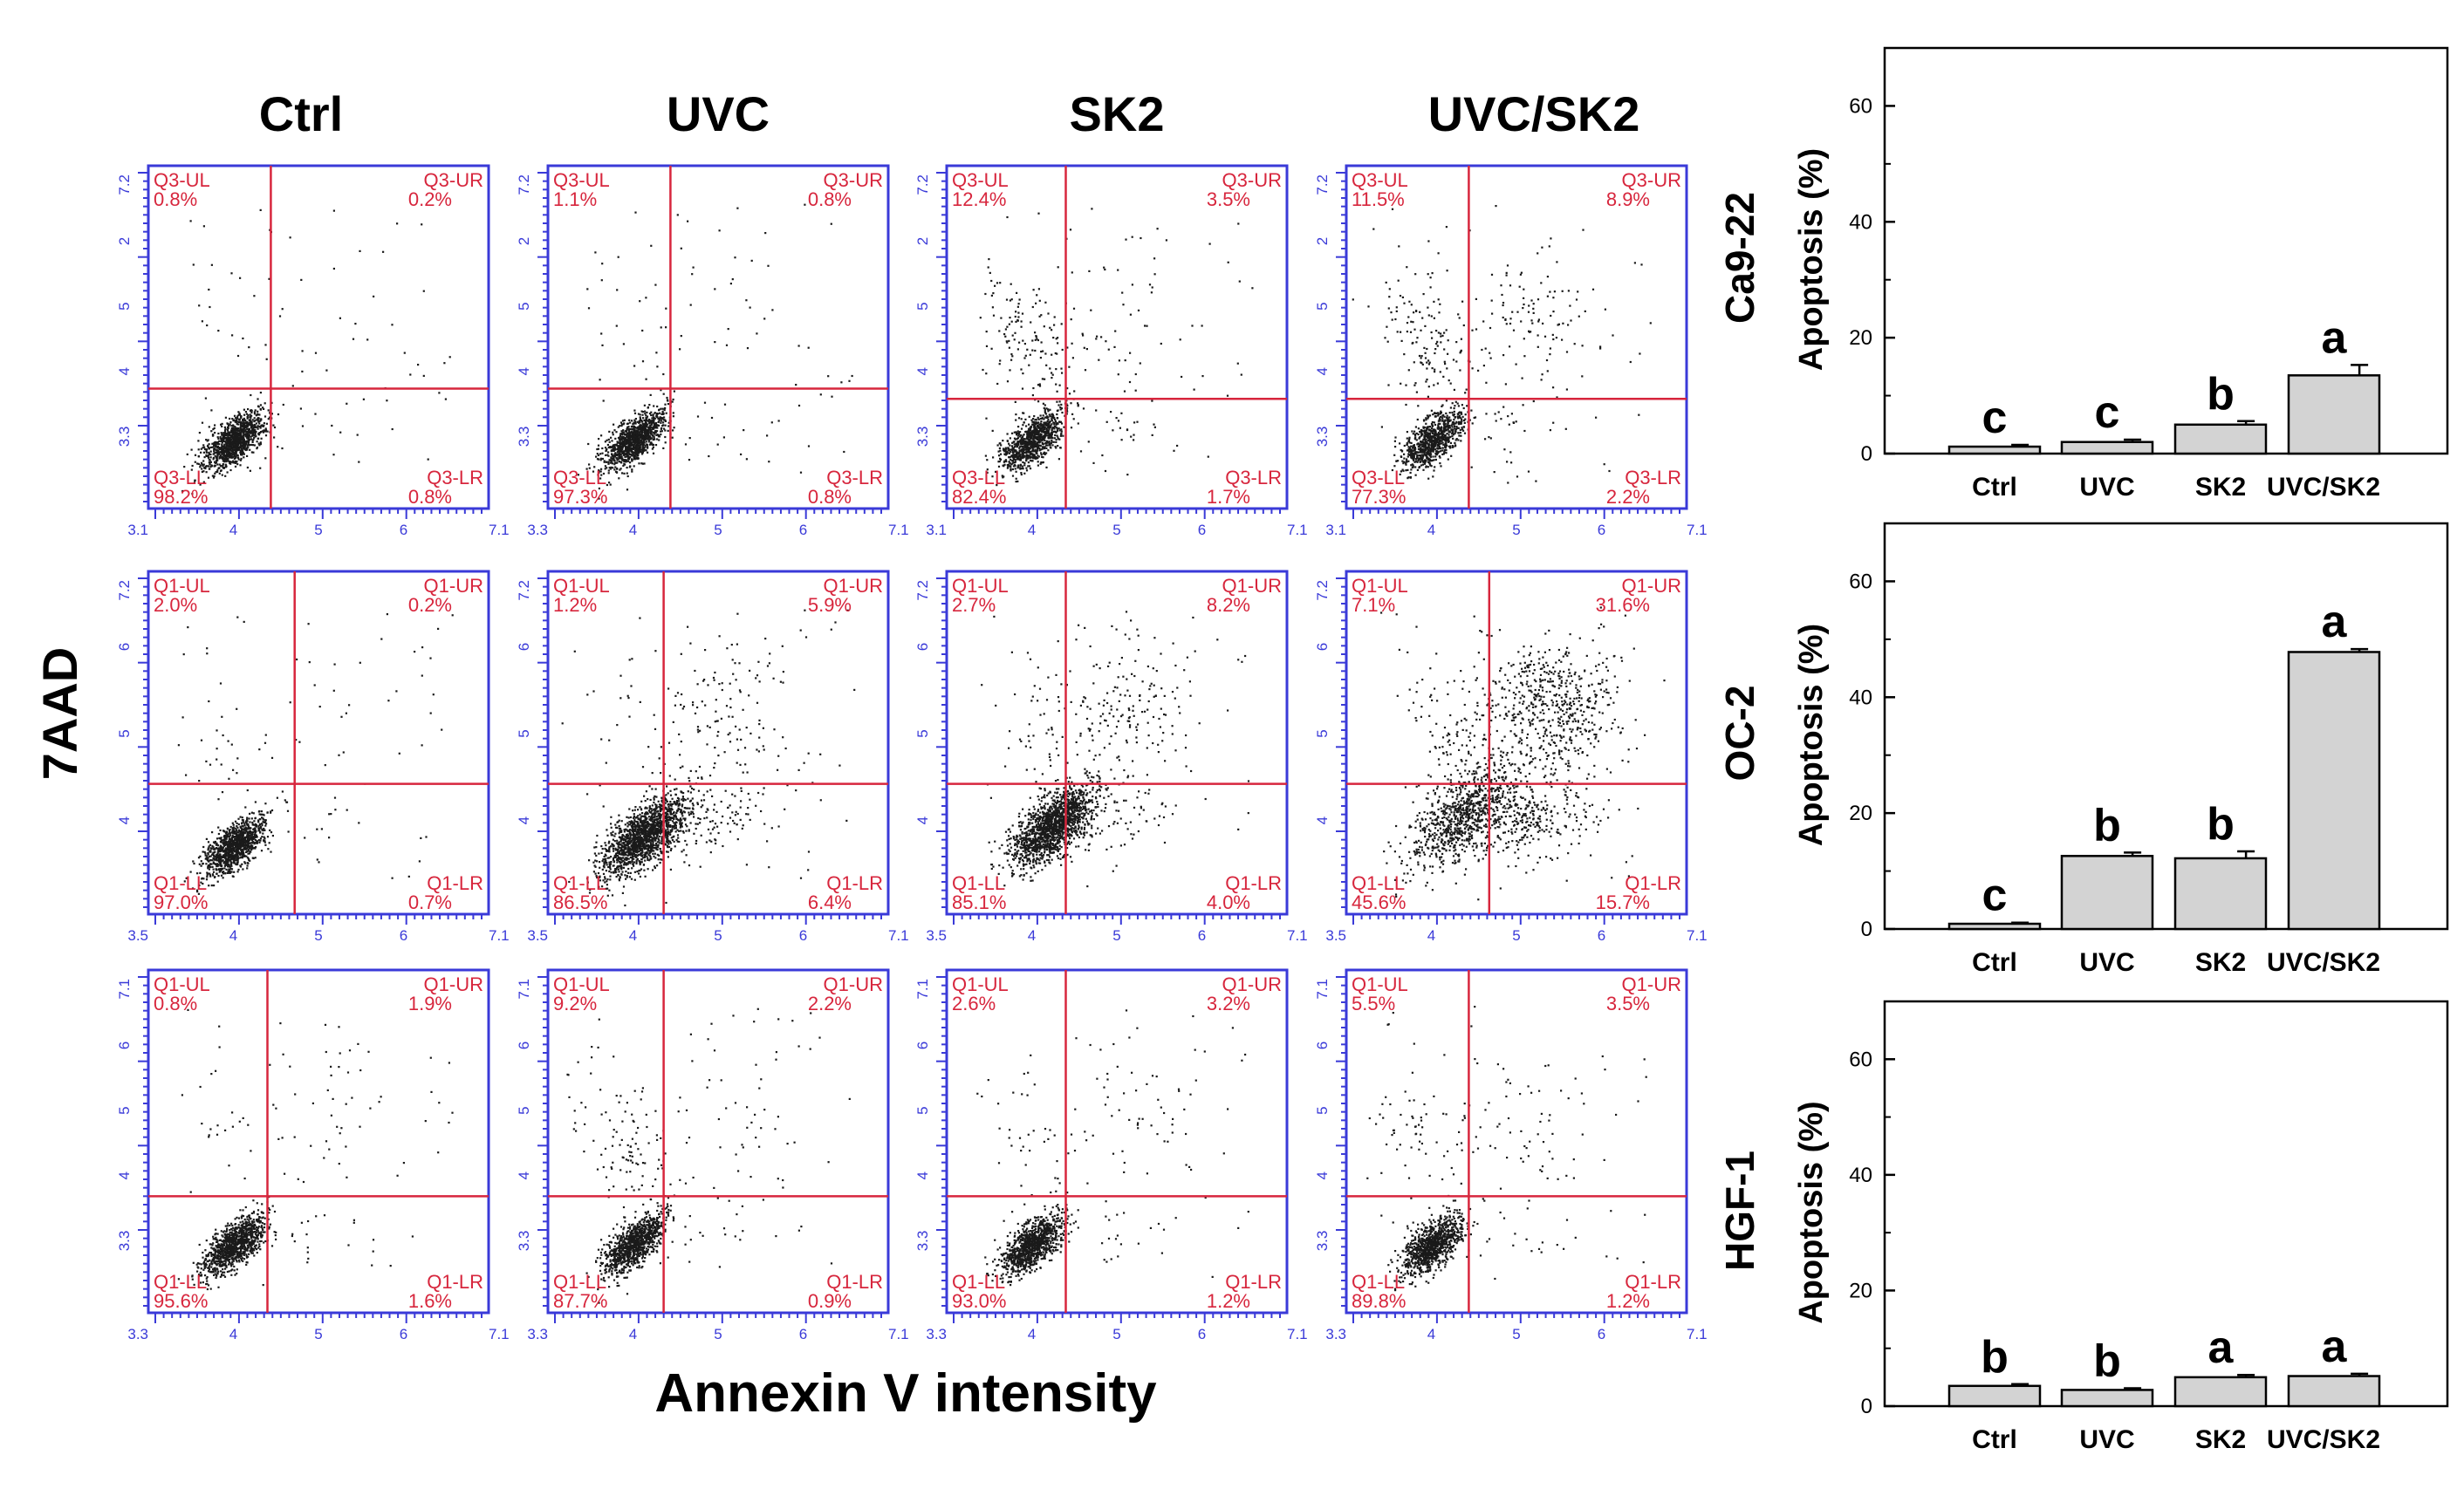 Image resolution: width=2464 pixels, height=1489 pixels. I want to click on quadrant-ul-name: Q1-UL, so click(581, 586).